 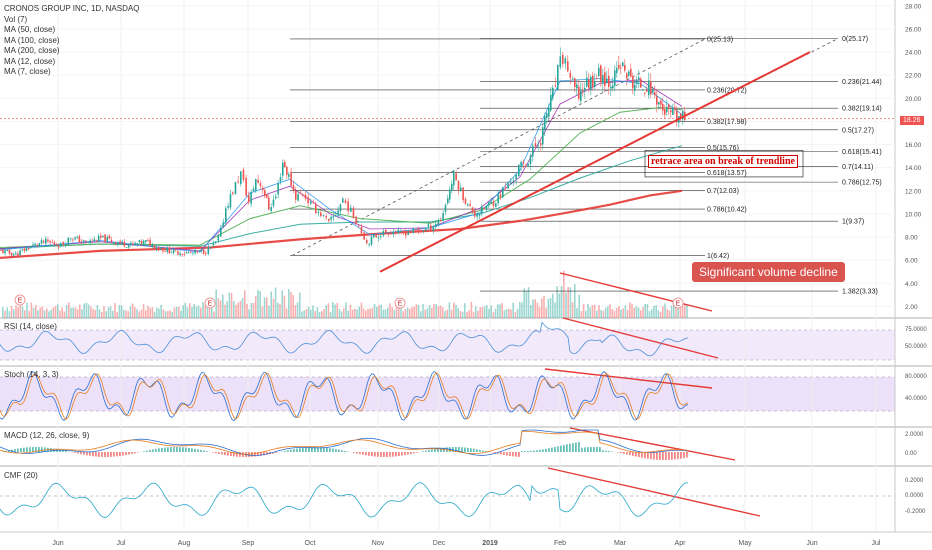 What do you see at coordinates (678, 304) in the screenshot?
I see `earnings-marker-label: E` at bounding box center [678, 304].